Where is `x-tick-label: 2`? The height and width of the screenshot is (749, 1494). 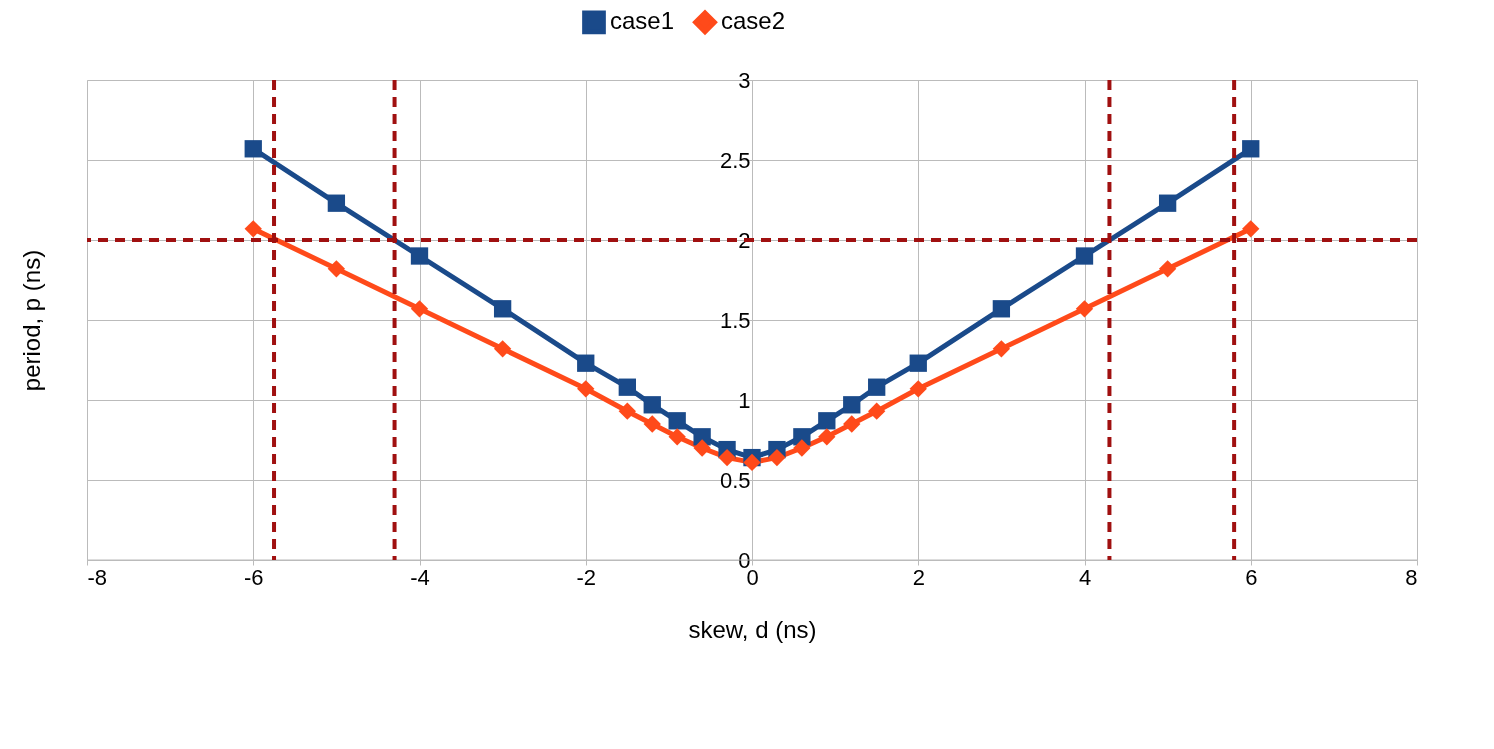 x-tick-label: 2 is located at coordinates (918, 577).